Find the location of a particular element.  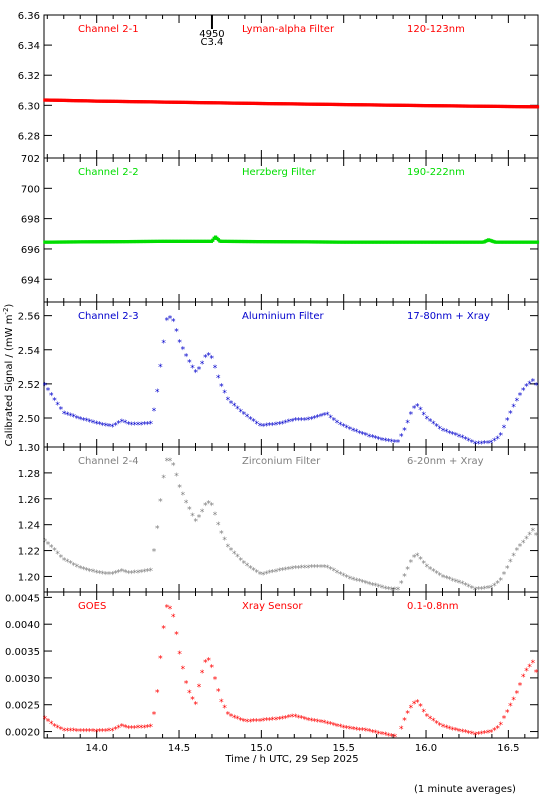

data-point-3-10: * is located at coordinates (77, 419).